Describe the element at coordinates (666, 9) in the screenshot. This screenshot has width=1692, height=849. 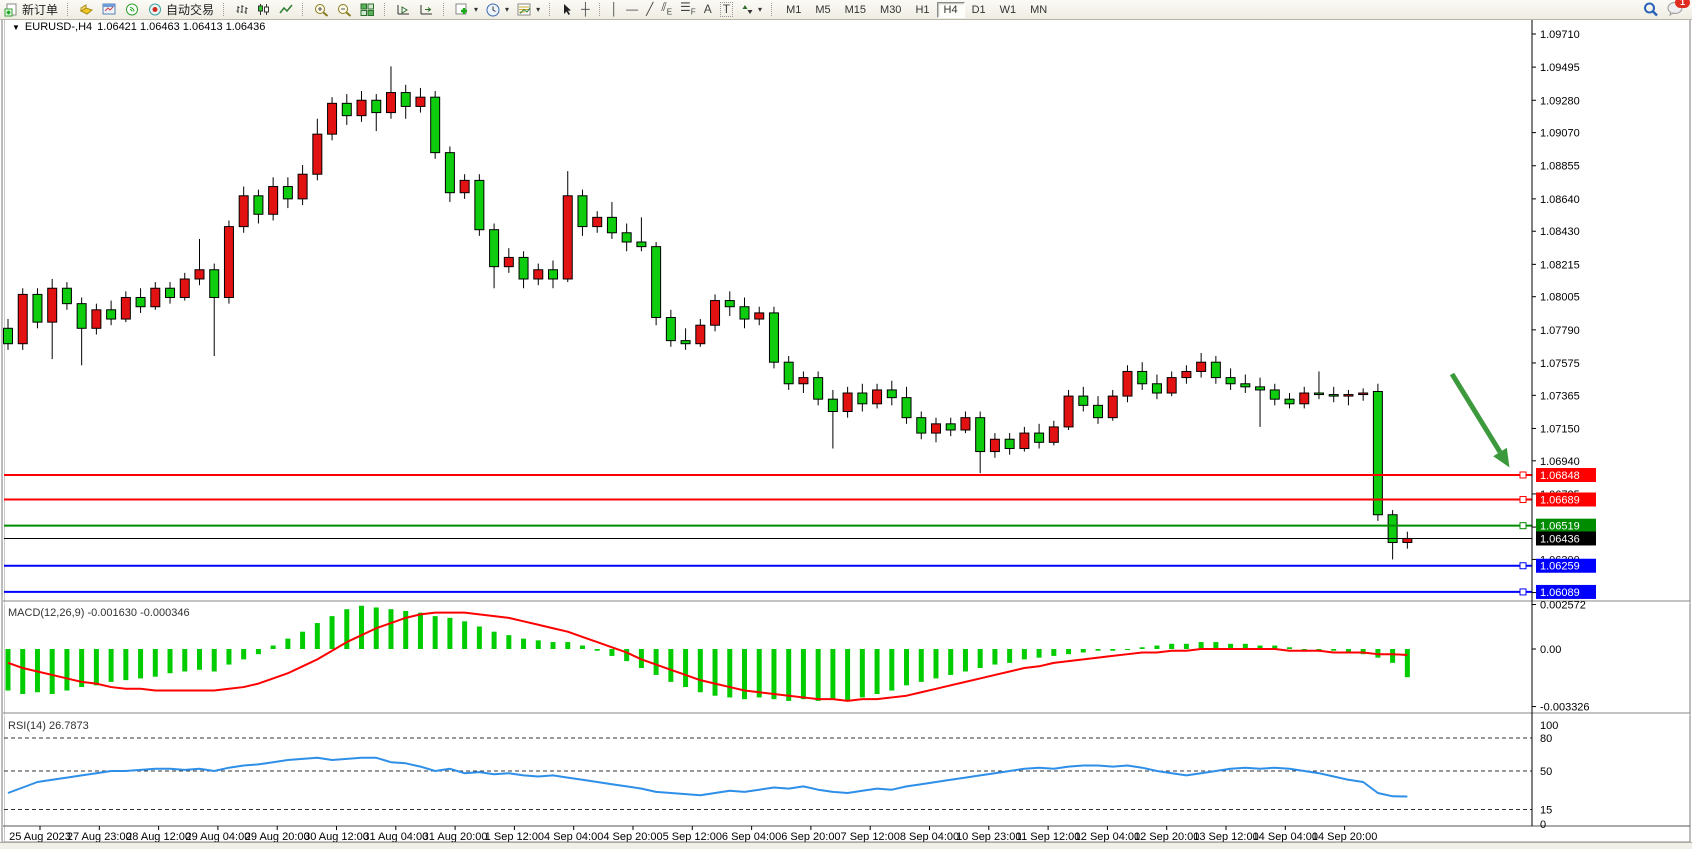
I see `channel-tool: ⫽E` at that location.